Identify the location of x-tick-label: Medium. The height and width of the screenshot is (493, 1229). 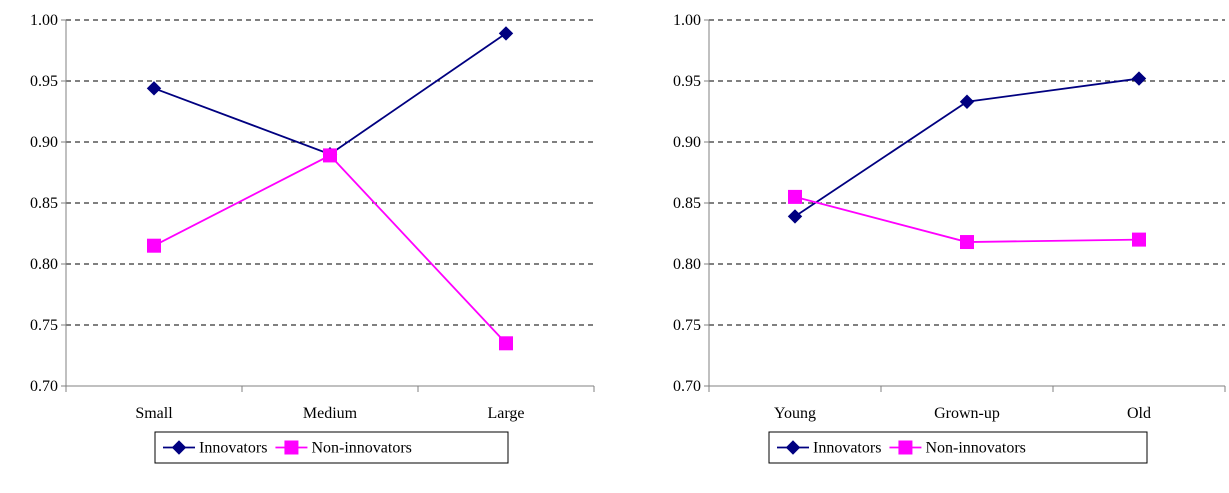
(330, 413).